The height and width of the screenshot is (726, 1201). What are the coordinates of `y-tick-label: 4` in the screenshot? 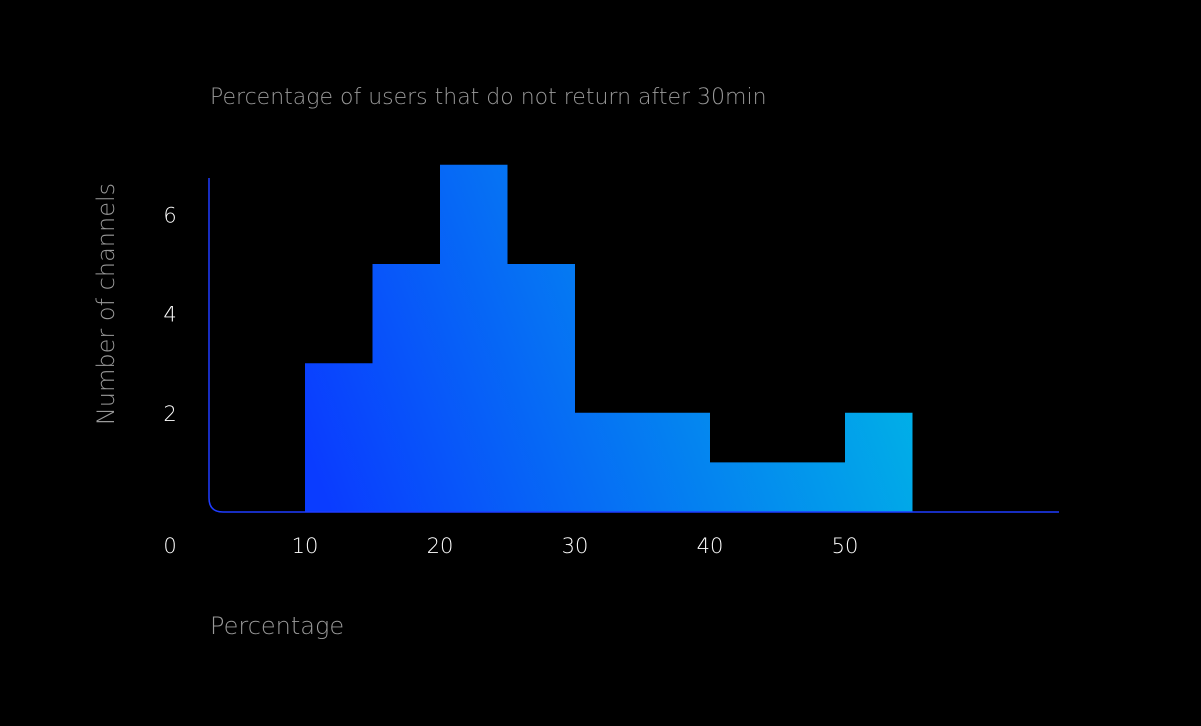 It's located at (169, 315).